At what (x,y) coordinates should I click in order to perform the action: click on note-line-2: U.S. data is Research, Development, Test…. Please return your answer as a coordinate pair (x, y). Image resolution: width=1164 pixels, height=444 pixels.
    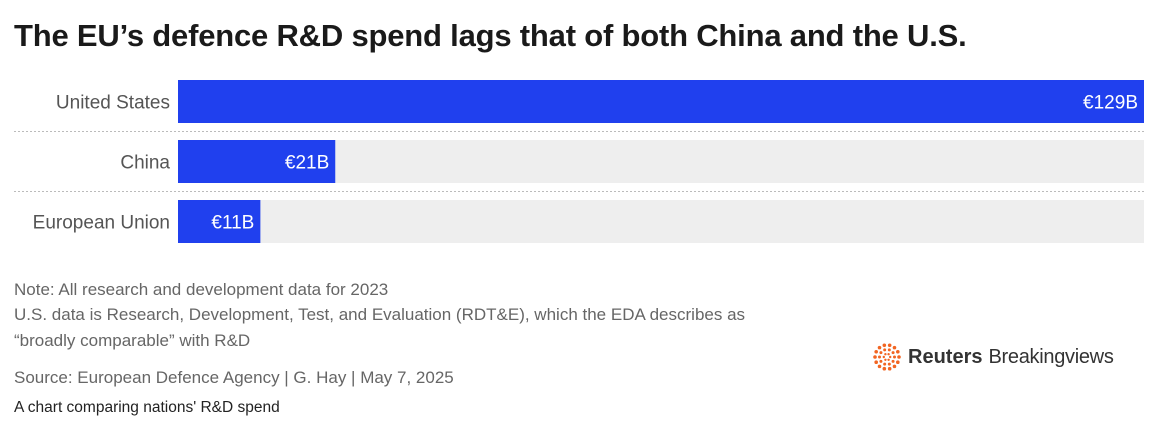
    Looking at the image, I should click on (380, 314).